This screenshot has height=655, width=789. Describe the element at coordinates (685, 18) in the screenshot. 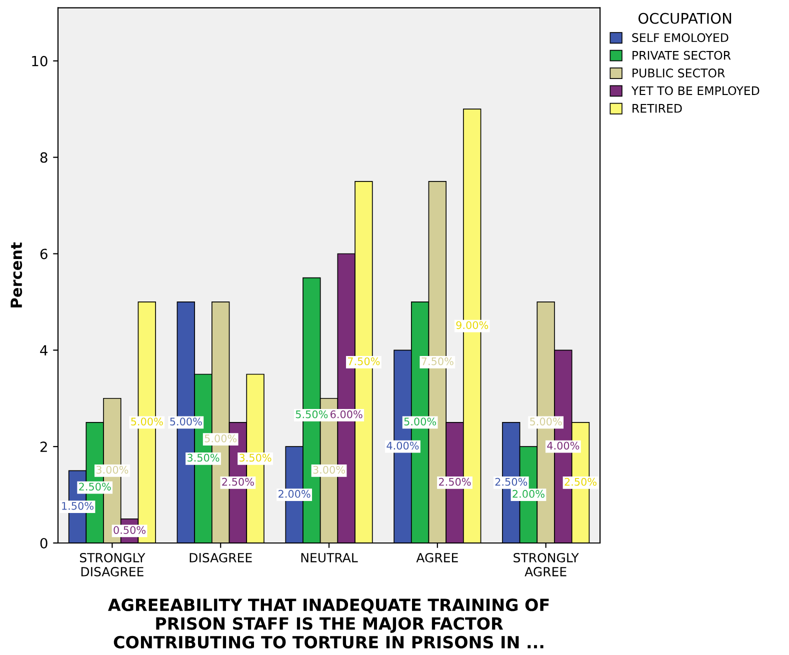

I see `legend-title: OCCUPATION` at that location.